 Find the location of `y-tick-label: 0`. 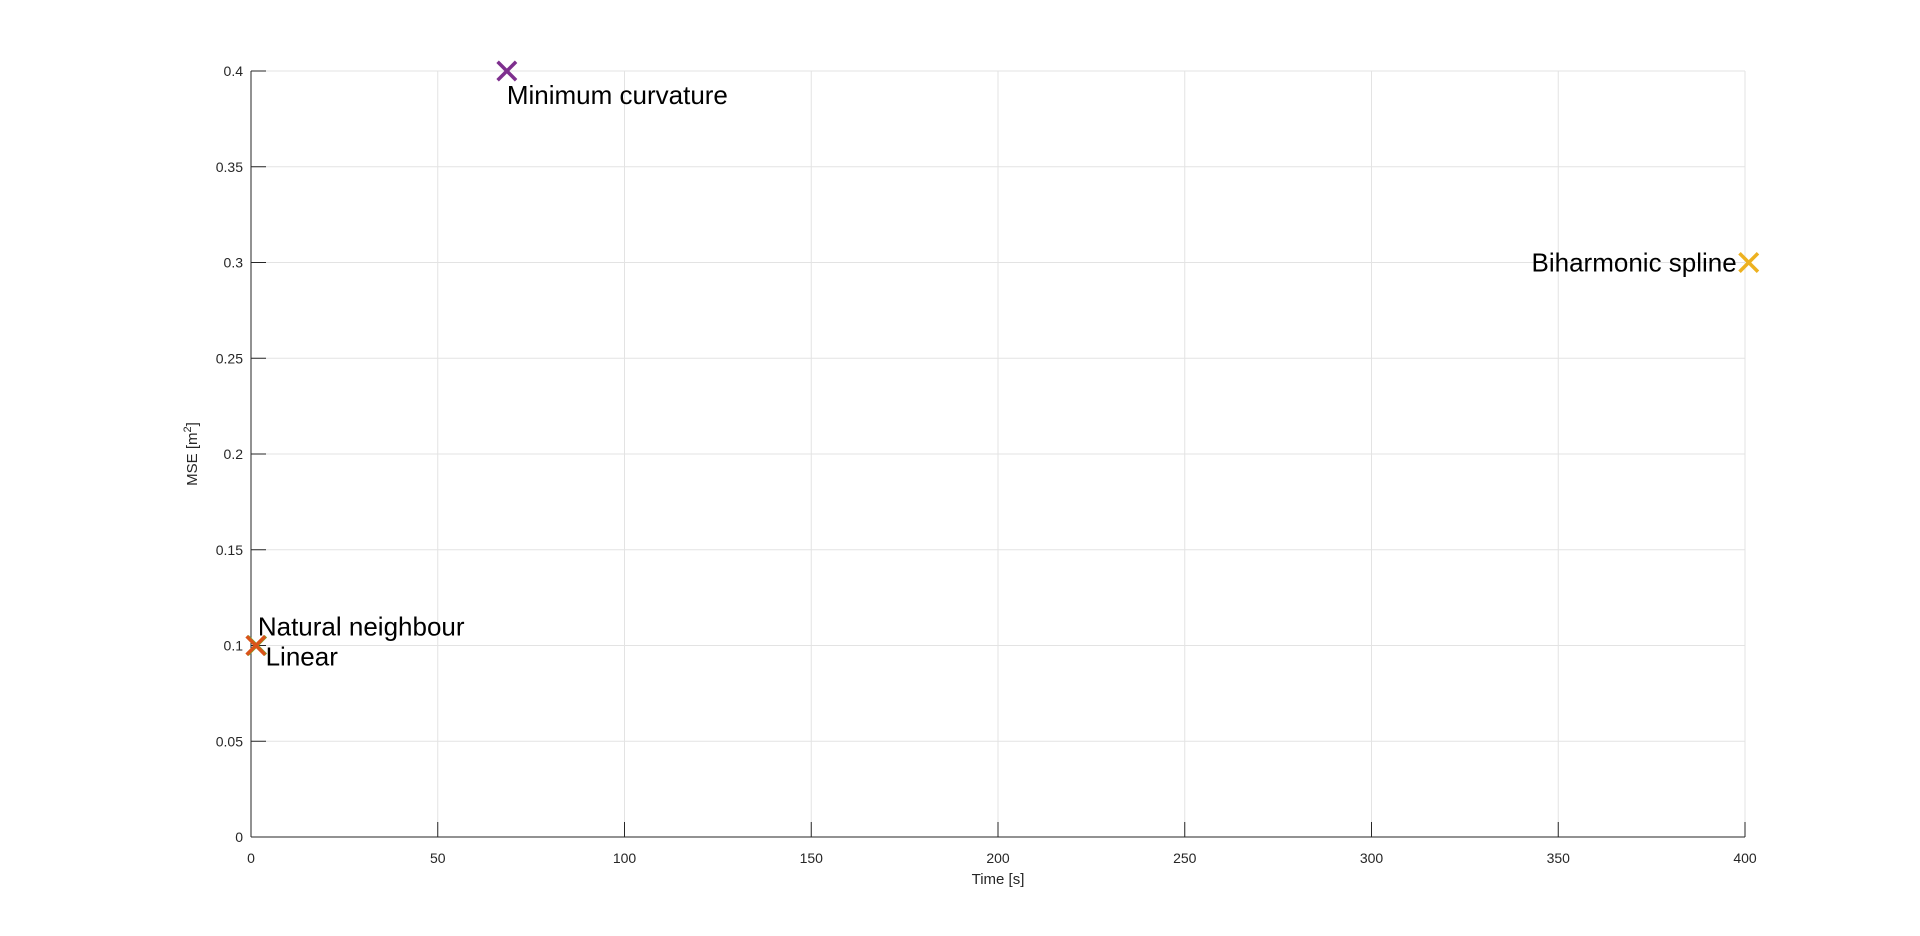

y-tick-label: 0 is located at coordinates (239, 837).